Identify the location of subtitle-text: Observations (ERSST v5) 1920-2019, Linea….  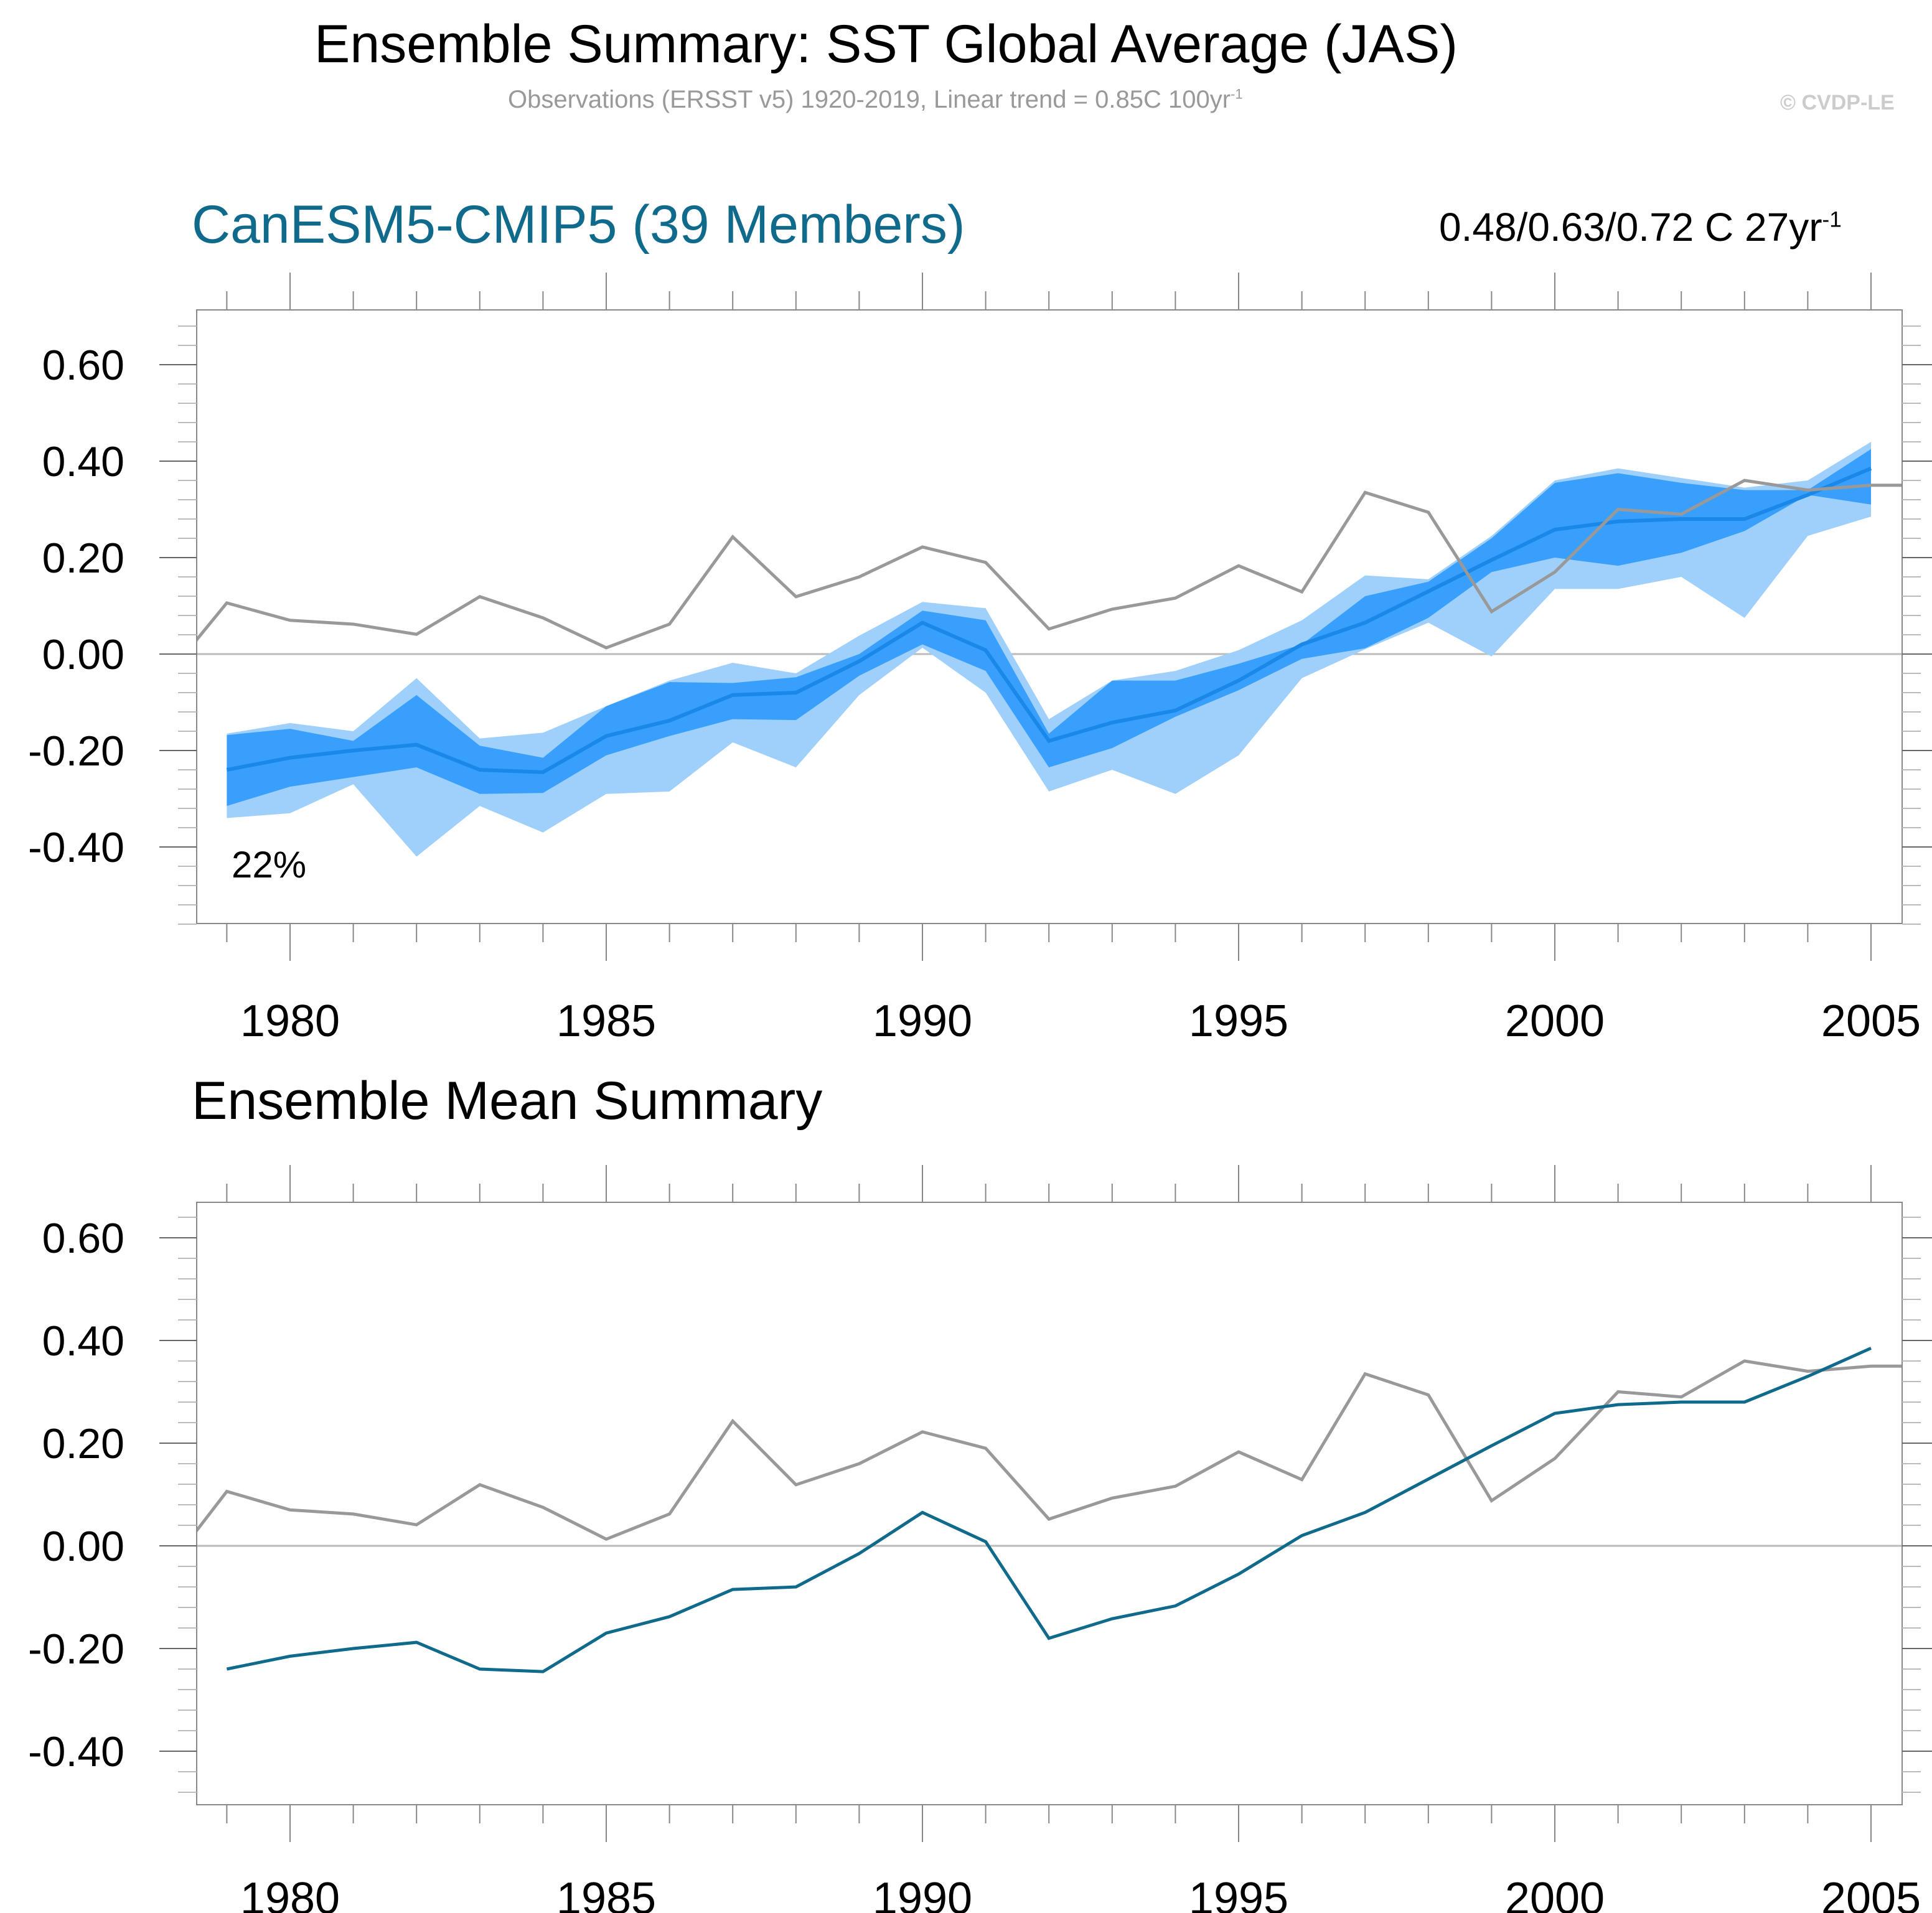
(870, 99).